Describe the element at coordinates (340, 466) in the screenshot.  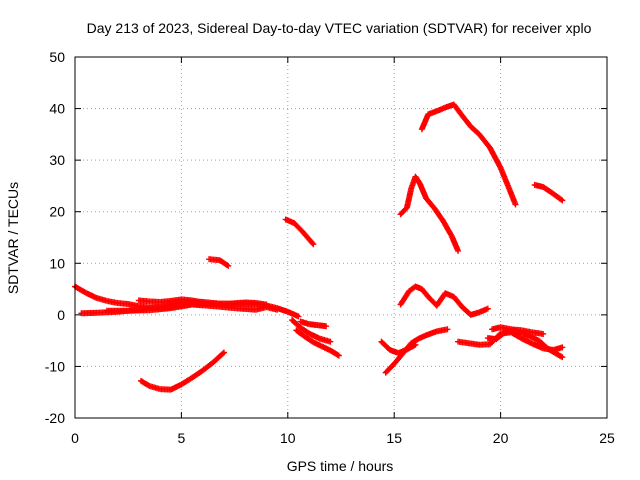
I see `x-axis-label: GPS time / hours` at that location.